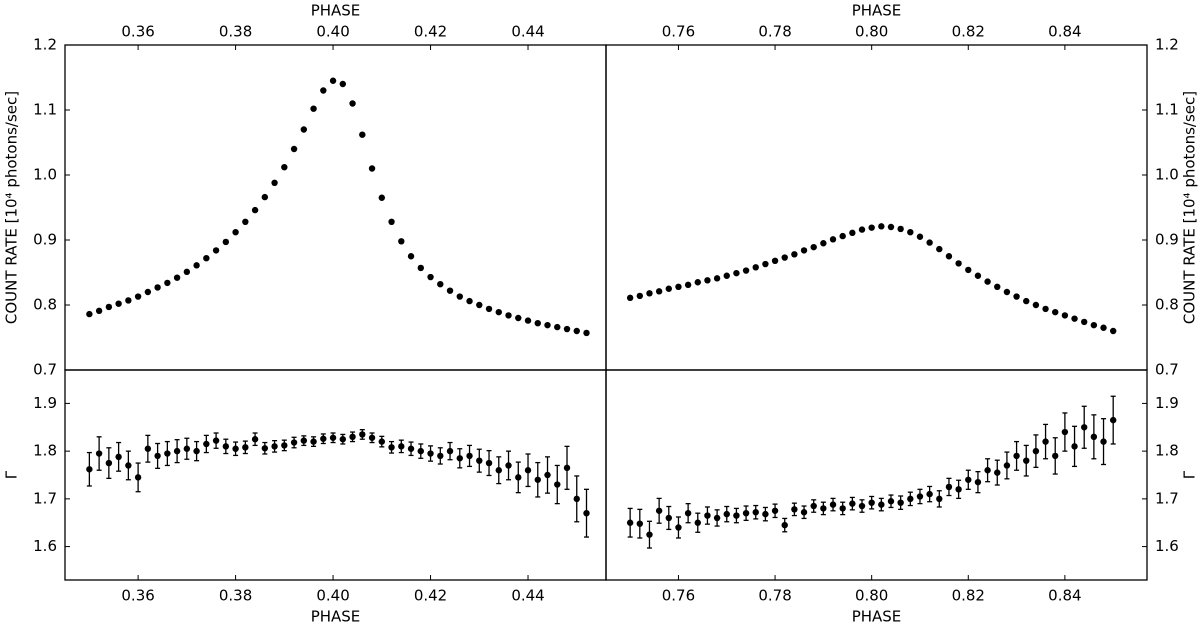 This screenshot has height=628, width=1200. What do you see at coordinates (1167, 403) in the screenshot?
I see `y-tick-label: 1.9` at bounding box center [1167, 403].